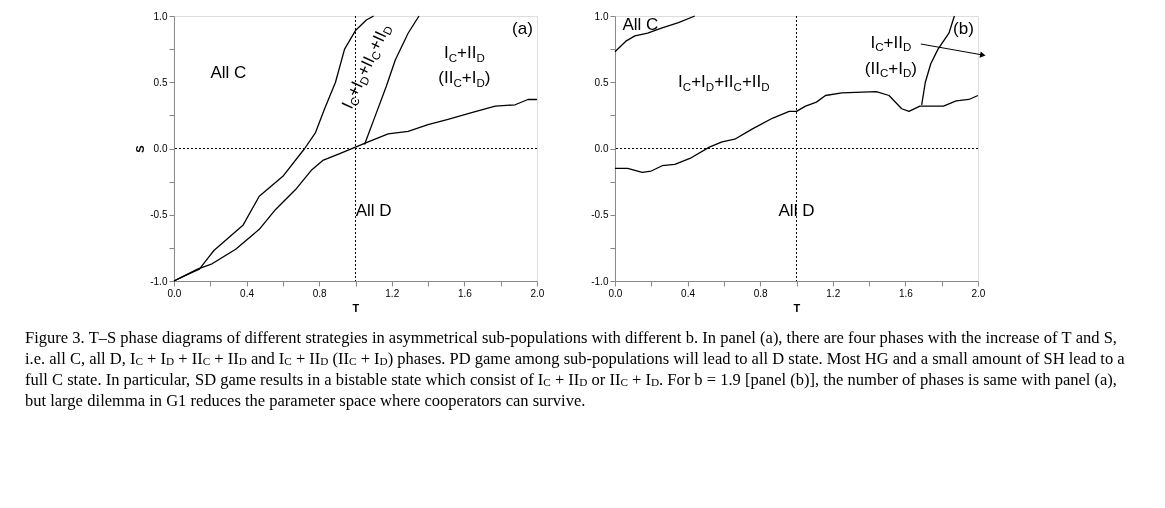 The width and height of the screenshot is (1165, 508). Describe the element at coordinates (140, 149) in the screenshot. I see `y-axis-title: S` at that location.